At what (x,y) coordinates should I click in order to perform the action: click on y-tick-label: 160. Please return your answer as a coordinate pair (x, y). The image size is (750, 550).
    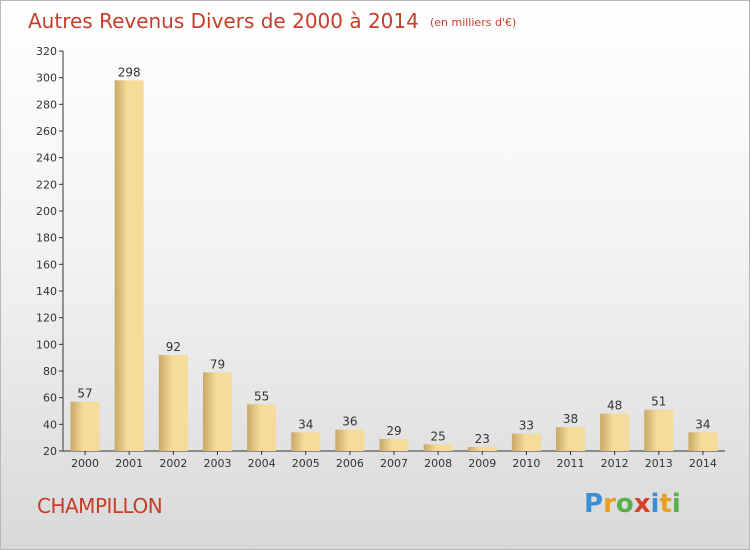
    Looking at the image, I should click on (46, 264).